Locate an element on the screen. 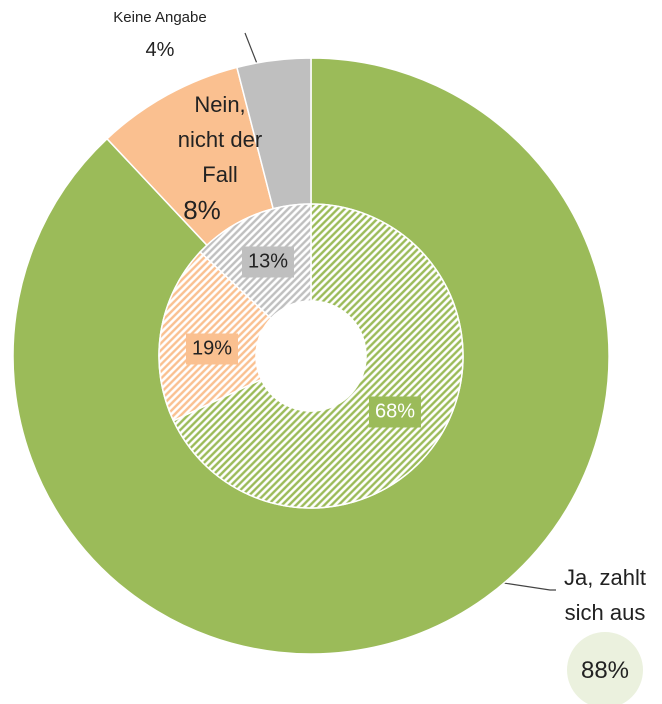 Image resolution: width=662 pixels, height=704 pixels. value-label-bg is located at coordinates (605, 668).